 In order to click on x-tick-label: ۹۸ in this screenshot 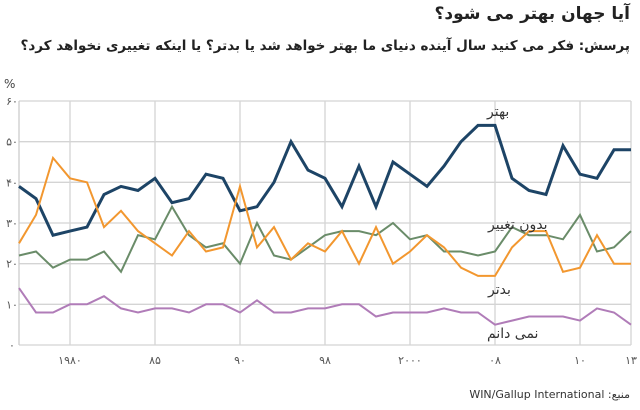, I will do `click(325, 360)`.